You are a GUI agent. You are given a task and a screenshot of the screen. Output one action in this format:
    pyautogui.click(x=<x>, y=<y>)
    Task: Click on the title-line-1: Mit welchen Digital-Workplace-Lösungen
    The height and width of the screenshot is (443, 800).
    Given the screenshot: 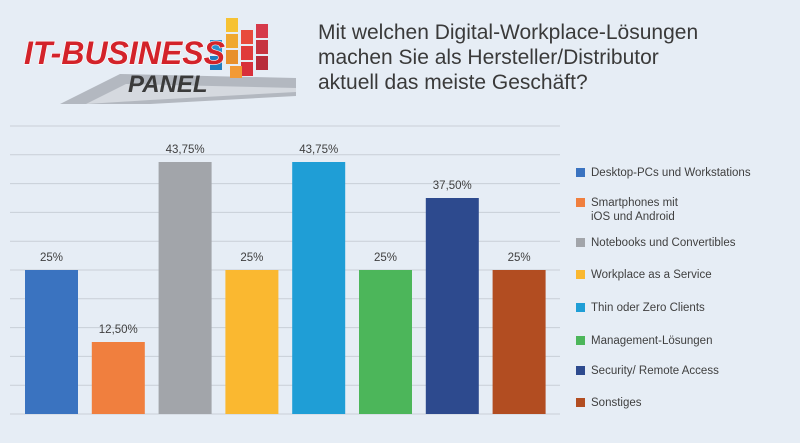 What is the action you would take?
    pyautogui.click(x=508, y=32)
    